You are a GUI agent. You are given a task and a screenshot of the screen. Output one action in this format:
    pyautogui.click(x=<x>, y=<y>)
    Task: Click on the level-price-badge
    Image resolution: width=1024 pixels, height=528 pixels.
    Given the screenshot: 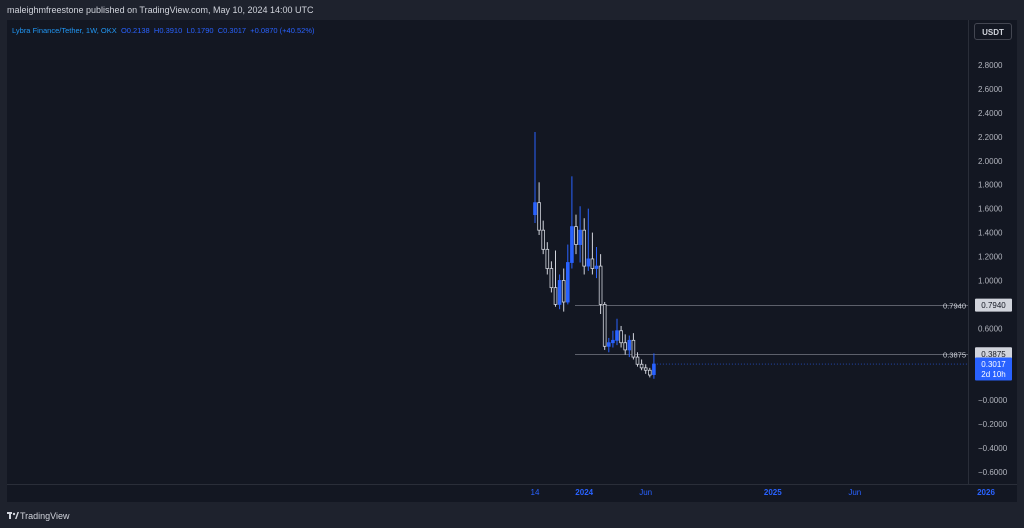 What is the action you would take?
    pyautogui.click(x=993, y=305)
    